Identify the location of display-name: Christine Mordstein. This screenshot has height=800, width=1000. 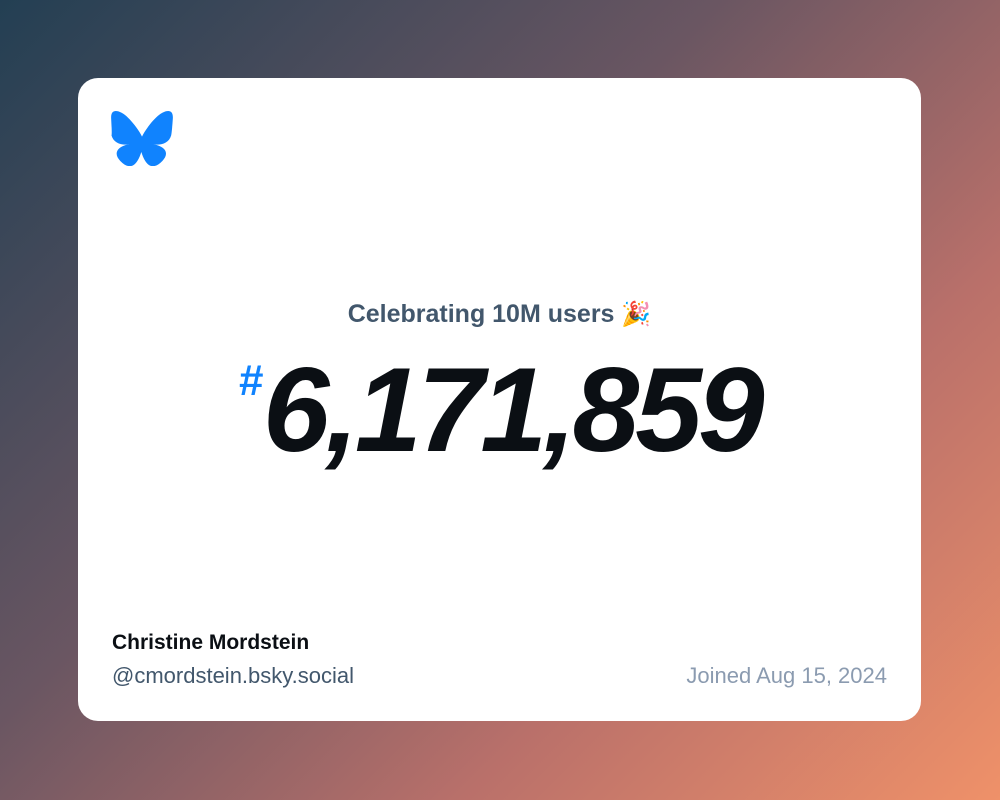
(211, 642).